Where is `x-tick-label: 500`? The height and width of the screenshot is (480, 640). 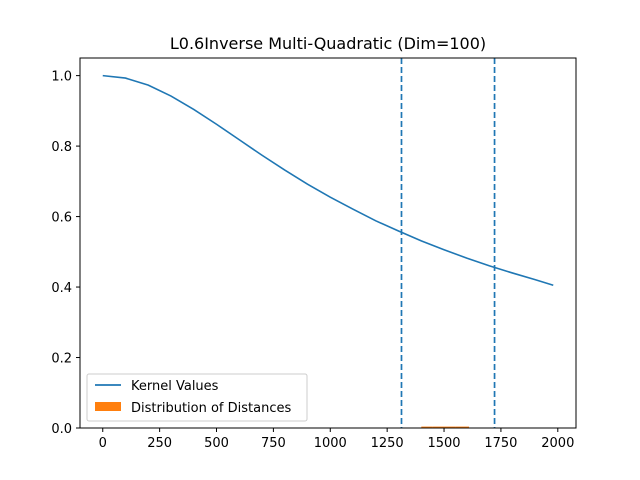 x-tick-label: 500 is located at coordinates (216, 443).